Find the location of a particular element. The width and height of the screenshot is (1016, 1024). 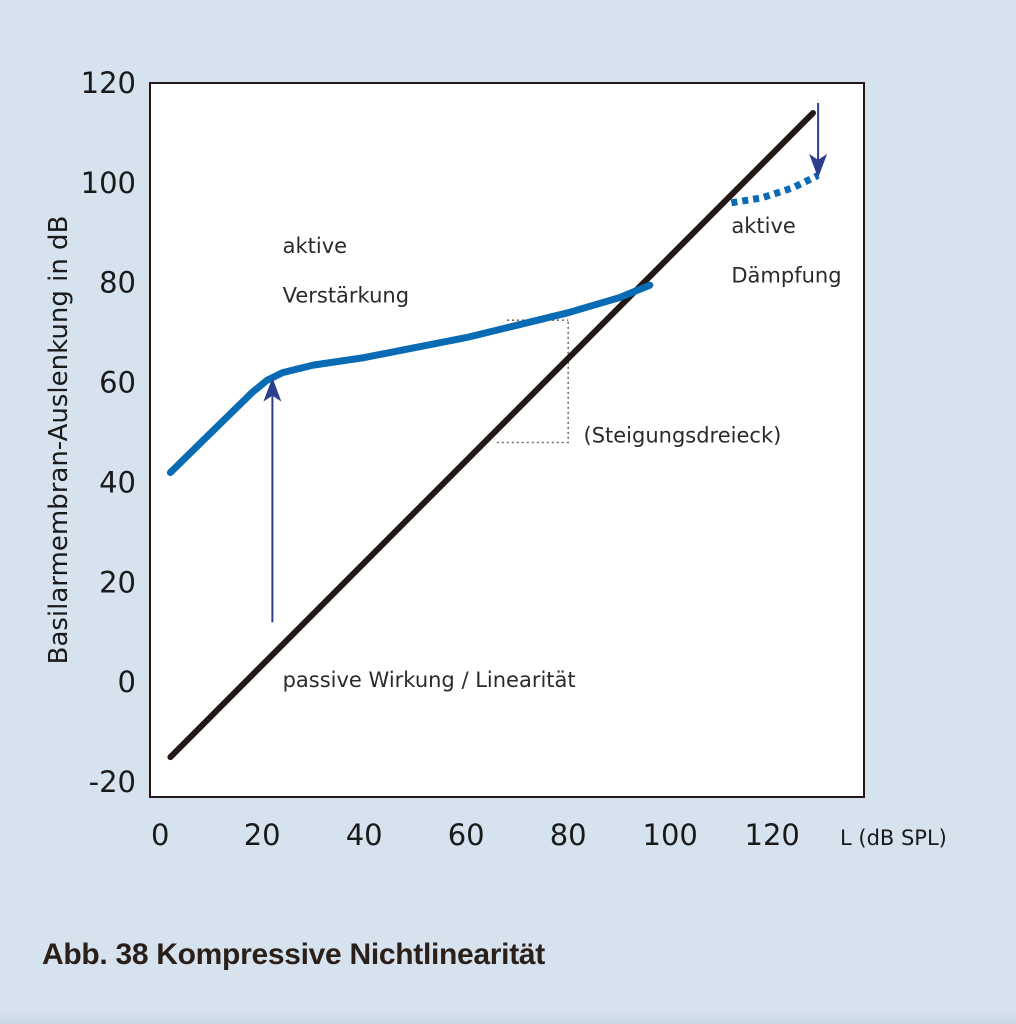

y-tick-label-2: 20 is located at coordinates (117, 582).